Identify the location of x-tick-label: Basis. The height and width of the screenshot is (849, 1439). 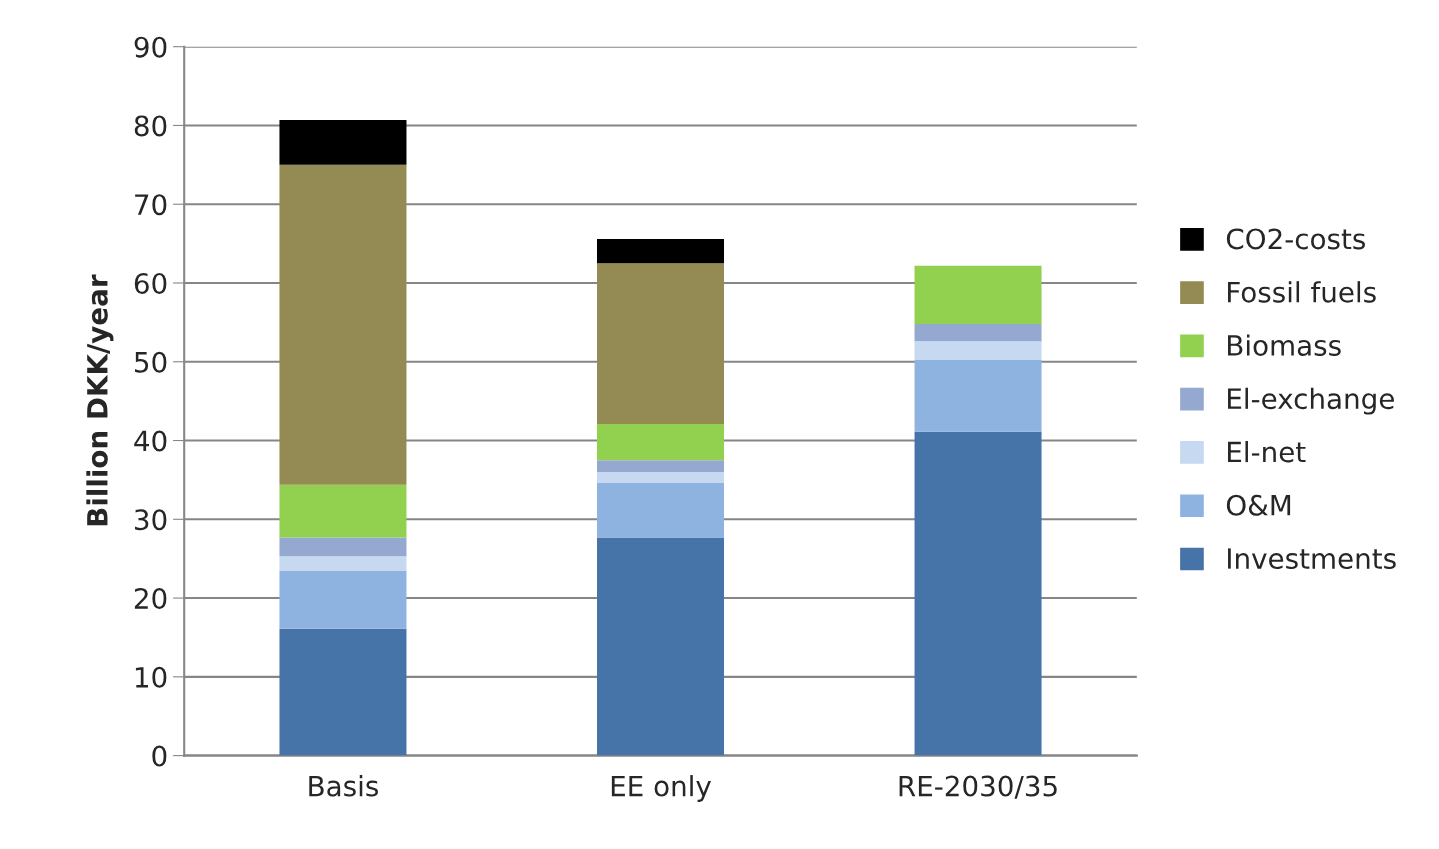
(343, 786).